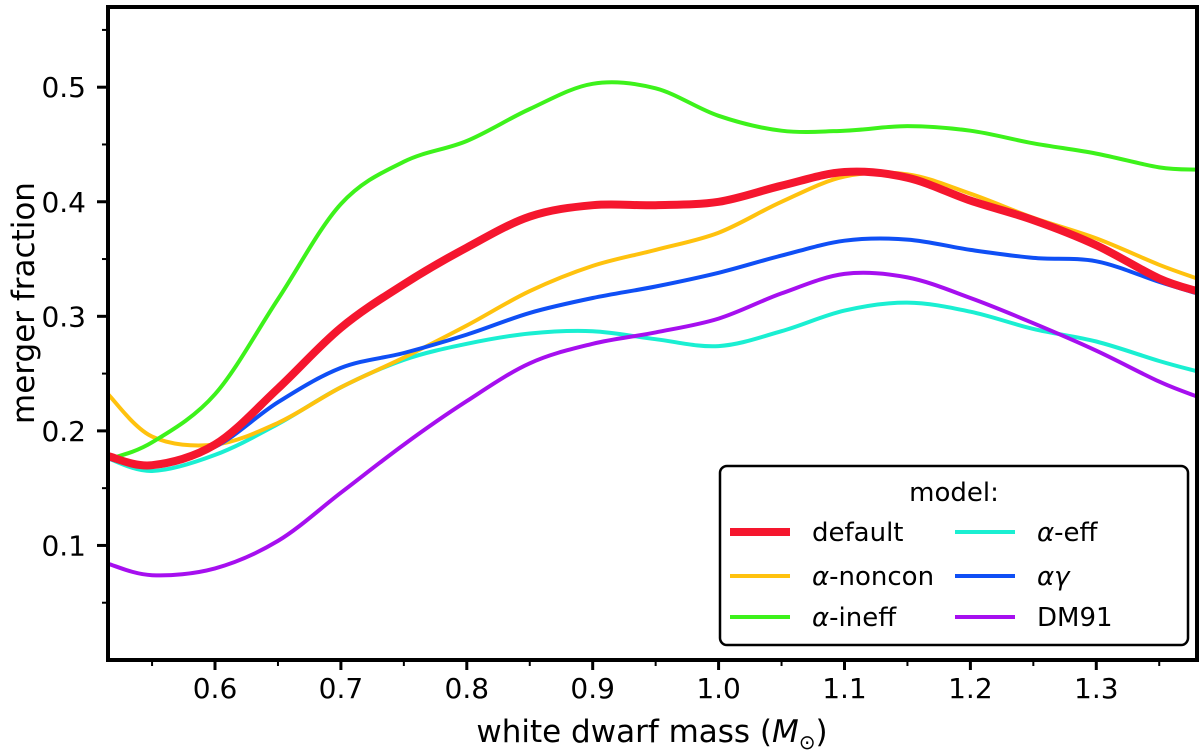 The height and width of the screenshot is (751, 1200). Describe the element at coordinates (954, 493) in the screenshot. I see `legend-title: model:` at that location.